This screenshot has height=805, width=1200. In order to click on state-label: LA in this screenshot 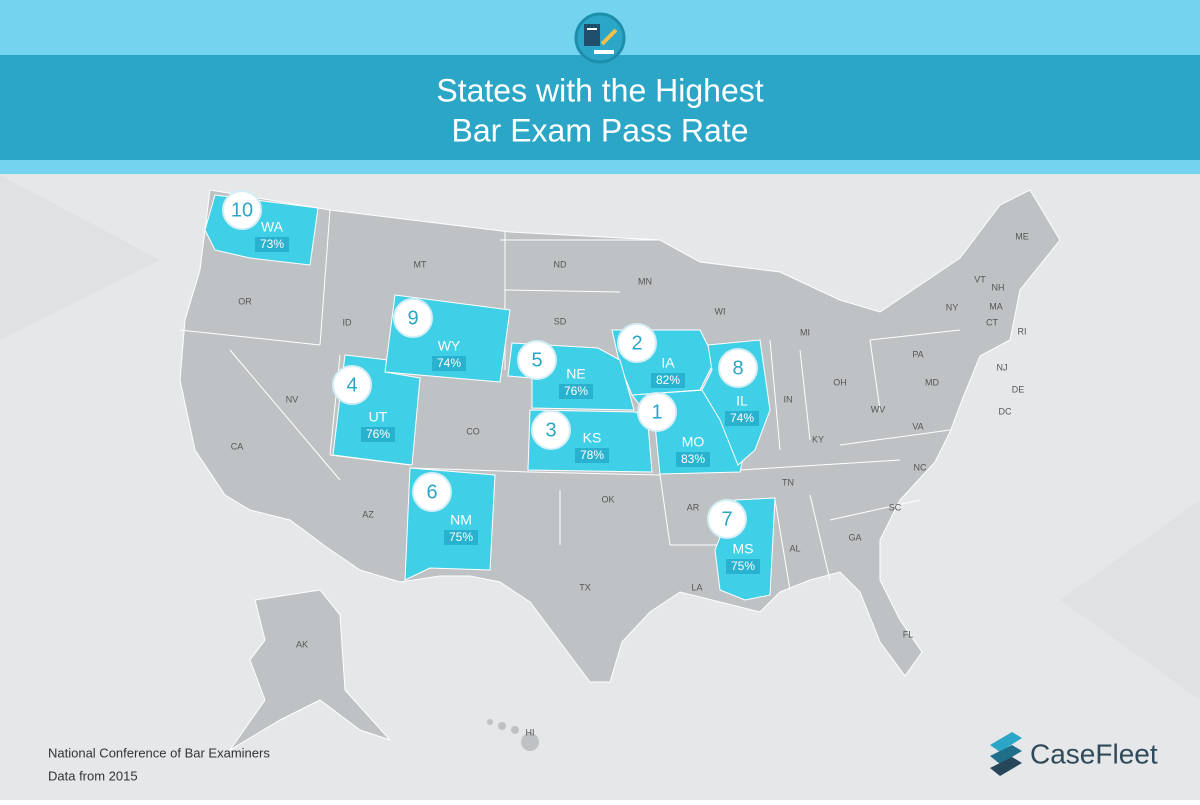, I will do `click(696, 587)`.